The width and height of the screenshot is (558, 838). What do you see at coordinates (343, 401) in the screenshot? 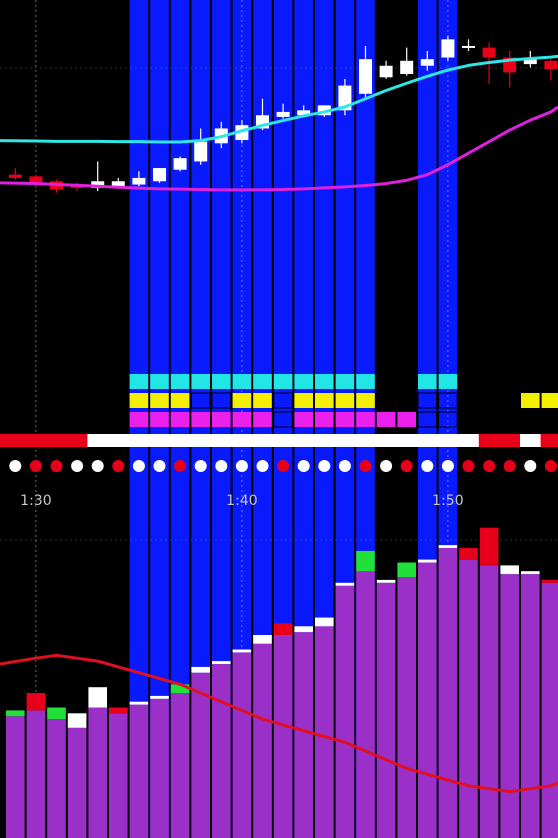
I see `signal-rows` at bounding box center [343, 401].